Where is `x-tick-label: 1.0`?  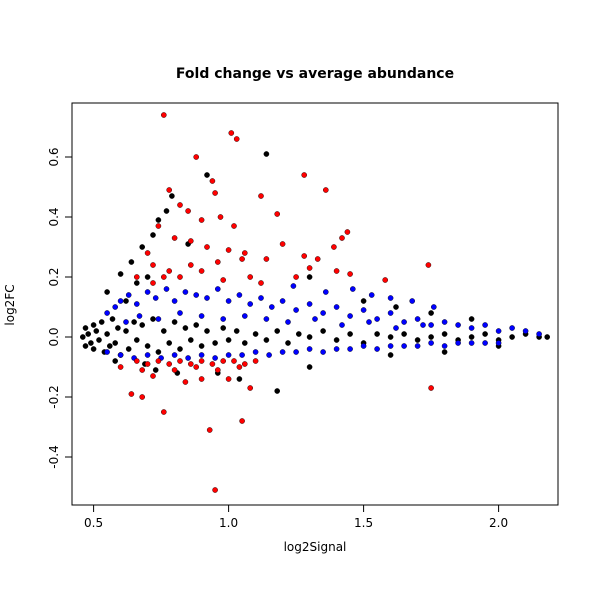
x-tick-label: 1.0 is located at coordinates (228, 523).